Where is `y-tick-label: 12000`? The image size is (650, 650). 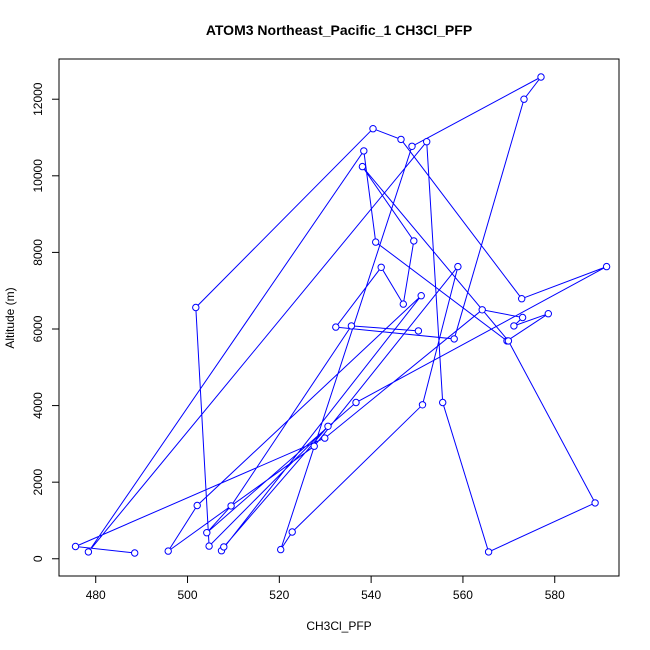
y-tick-label: 12000 is located at coordinates (38, 99).